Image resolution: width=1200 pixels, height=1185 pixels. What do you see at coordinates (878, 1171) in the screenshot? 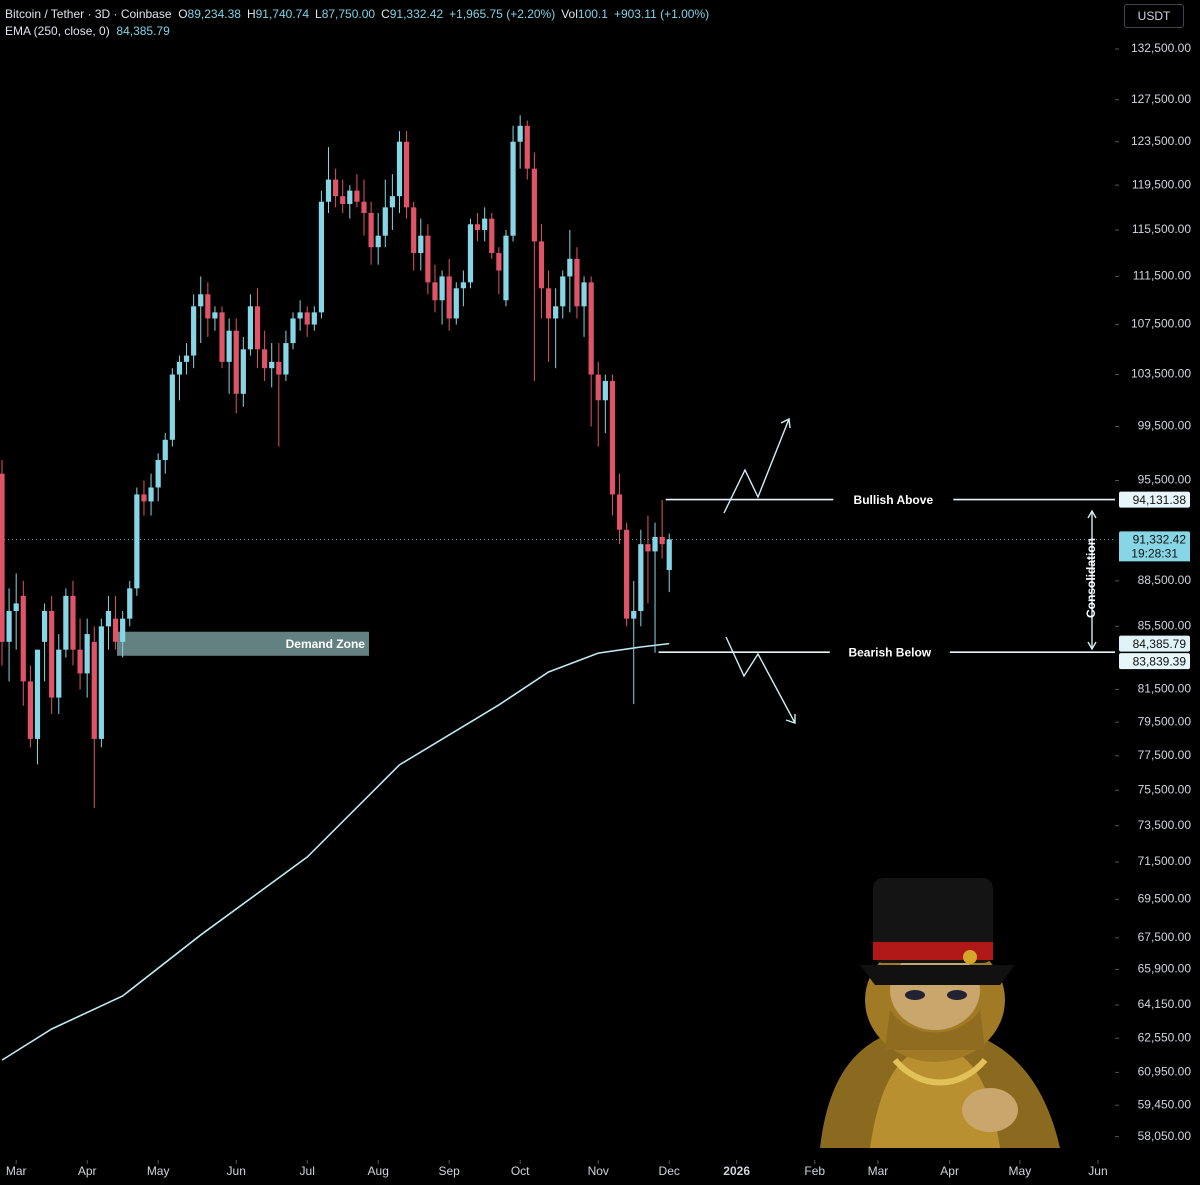
I see `x-tick-label: Mar` at bounding box center [878, 1171].